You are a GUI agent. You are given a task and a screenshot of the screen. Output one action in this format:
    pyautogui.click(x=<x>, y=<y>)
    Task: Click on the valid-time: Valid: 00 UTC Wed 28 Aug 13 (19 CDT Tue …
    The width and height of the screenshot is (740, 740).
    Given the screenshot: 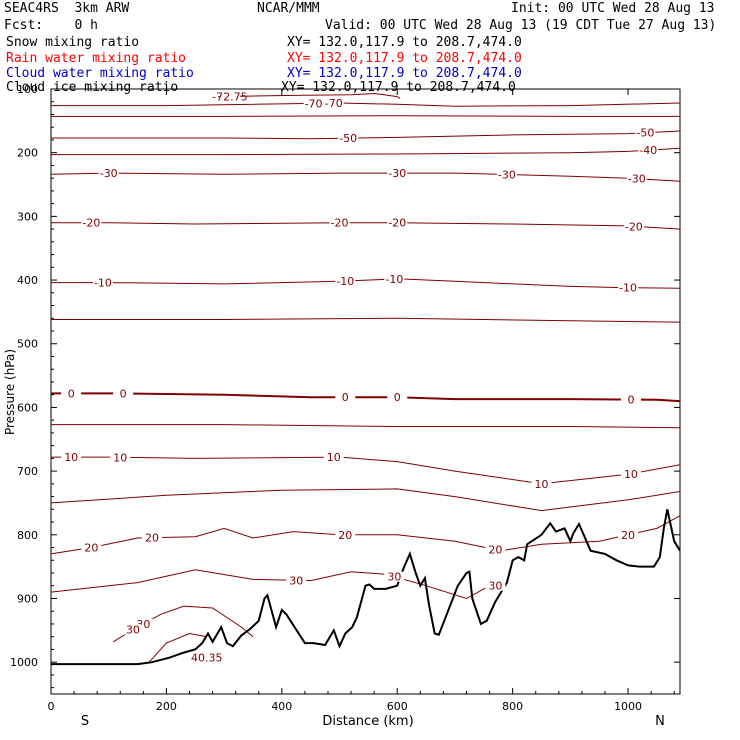 What is the action you would take?
    pyautogui.click(x=521, y=25)
    